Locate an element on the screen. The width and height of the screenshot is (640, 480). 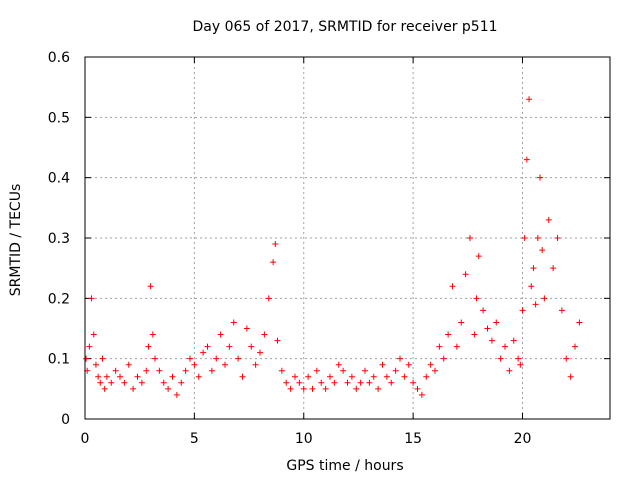
y-tick-label: 0.5 is located at coordinates (59, 118).